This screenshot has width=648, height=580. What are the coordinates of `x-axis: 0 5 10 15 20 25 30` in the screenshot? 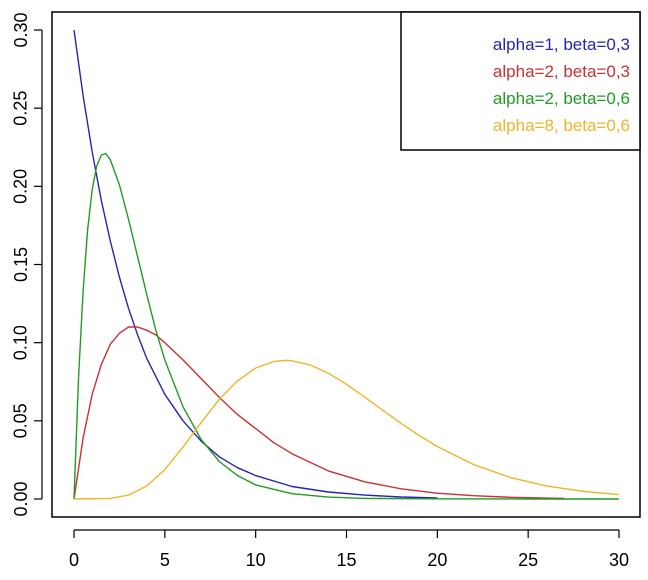 It's located at (349, 549).